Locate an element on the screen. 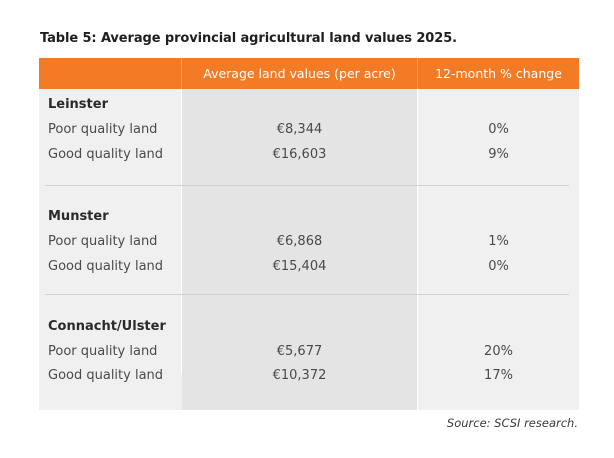 The width and height of the screenshot is (614, 458). header-12-month-change: 12-month % change is located at coordinates (498, 73).